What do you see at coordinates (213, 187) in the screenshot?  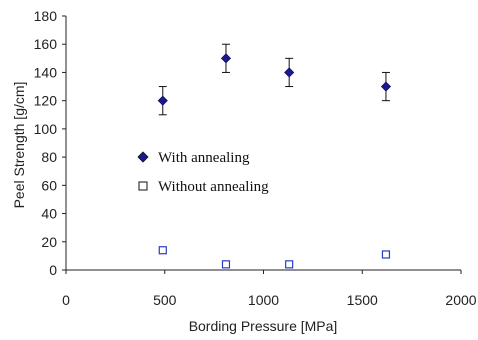 I see `legend-label-without-annealing: Without annealing` at bounding box center [213, 187].